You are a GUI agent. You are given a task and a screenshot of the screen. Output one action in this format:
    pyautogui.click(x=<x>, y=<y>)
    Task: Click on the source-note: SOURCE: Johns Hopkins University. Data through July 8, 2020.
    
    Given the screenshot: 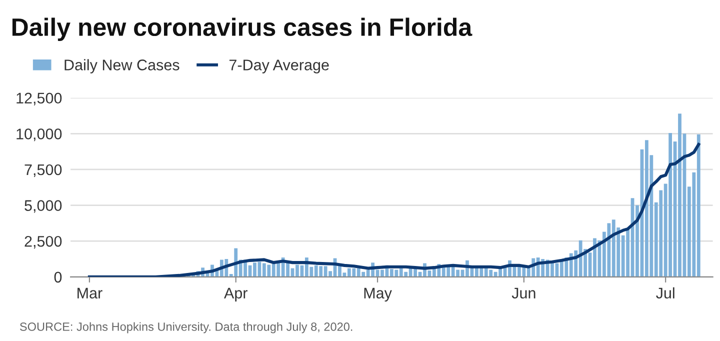 What is the action you would take?
    pyautogui.click(x=186, y=328)
    